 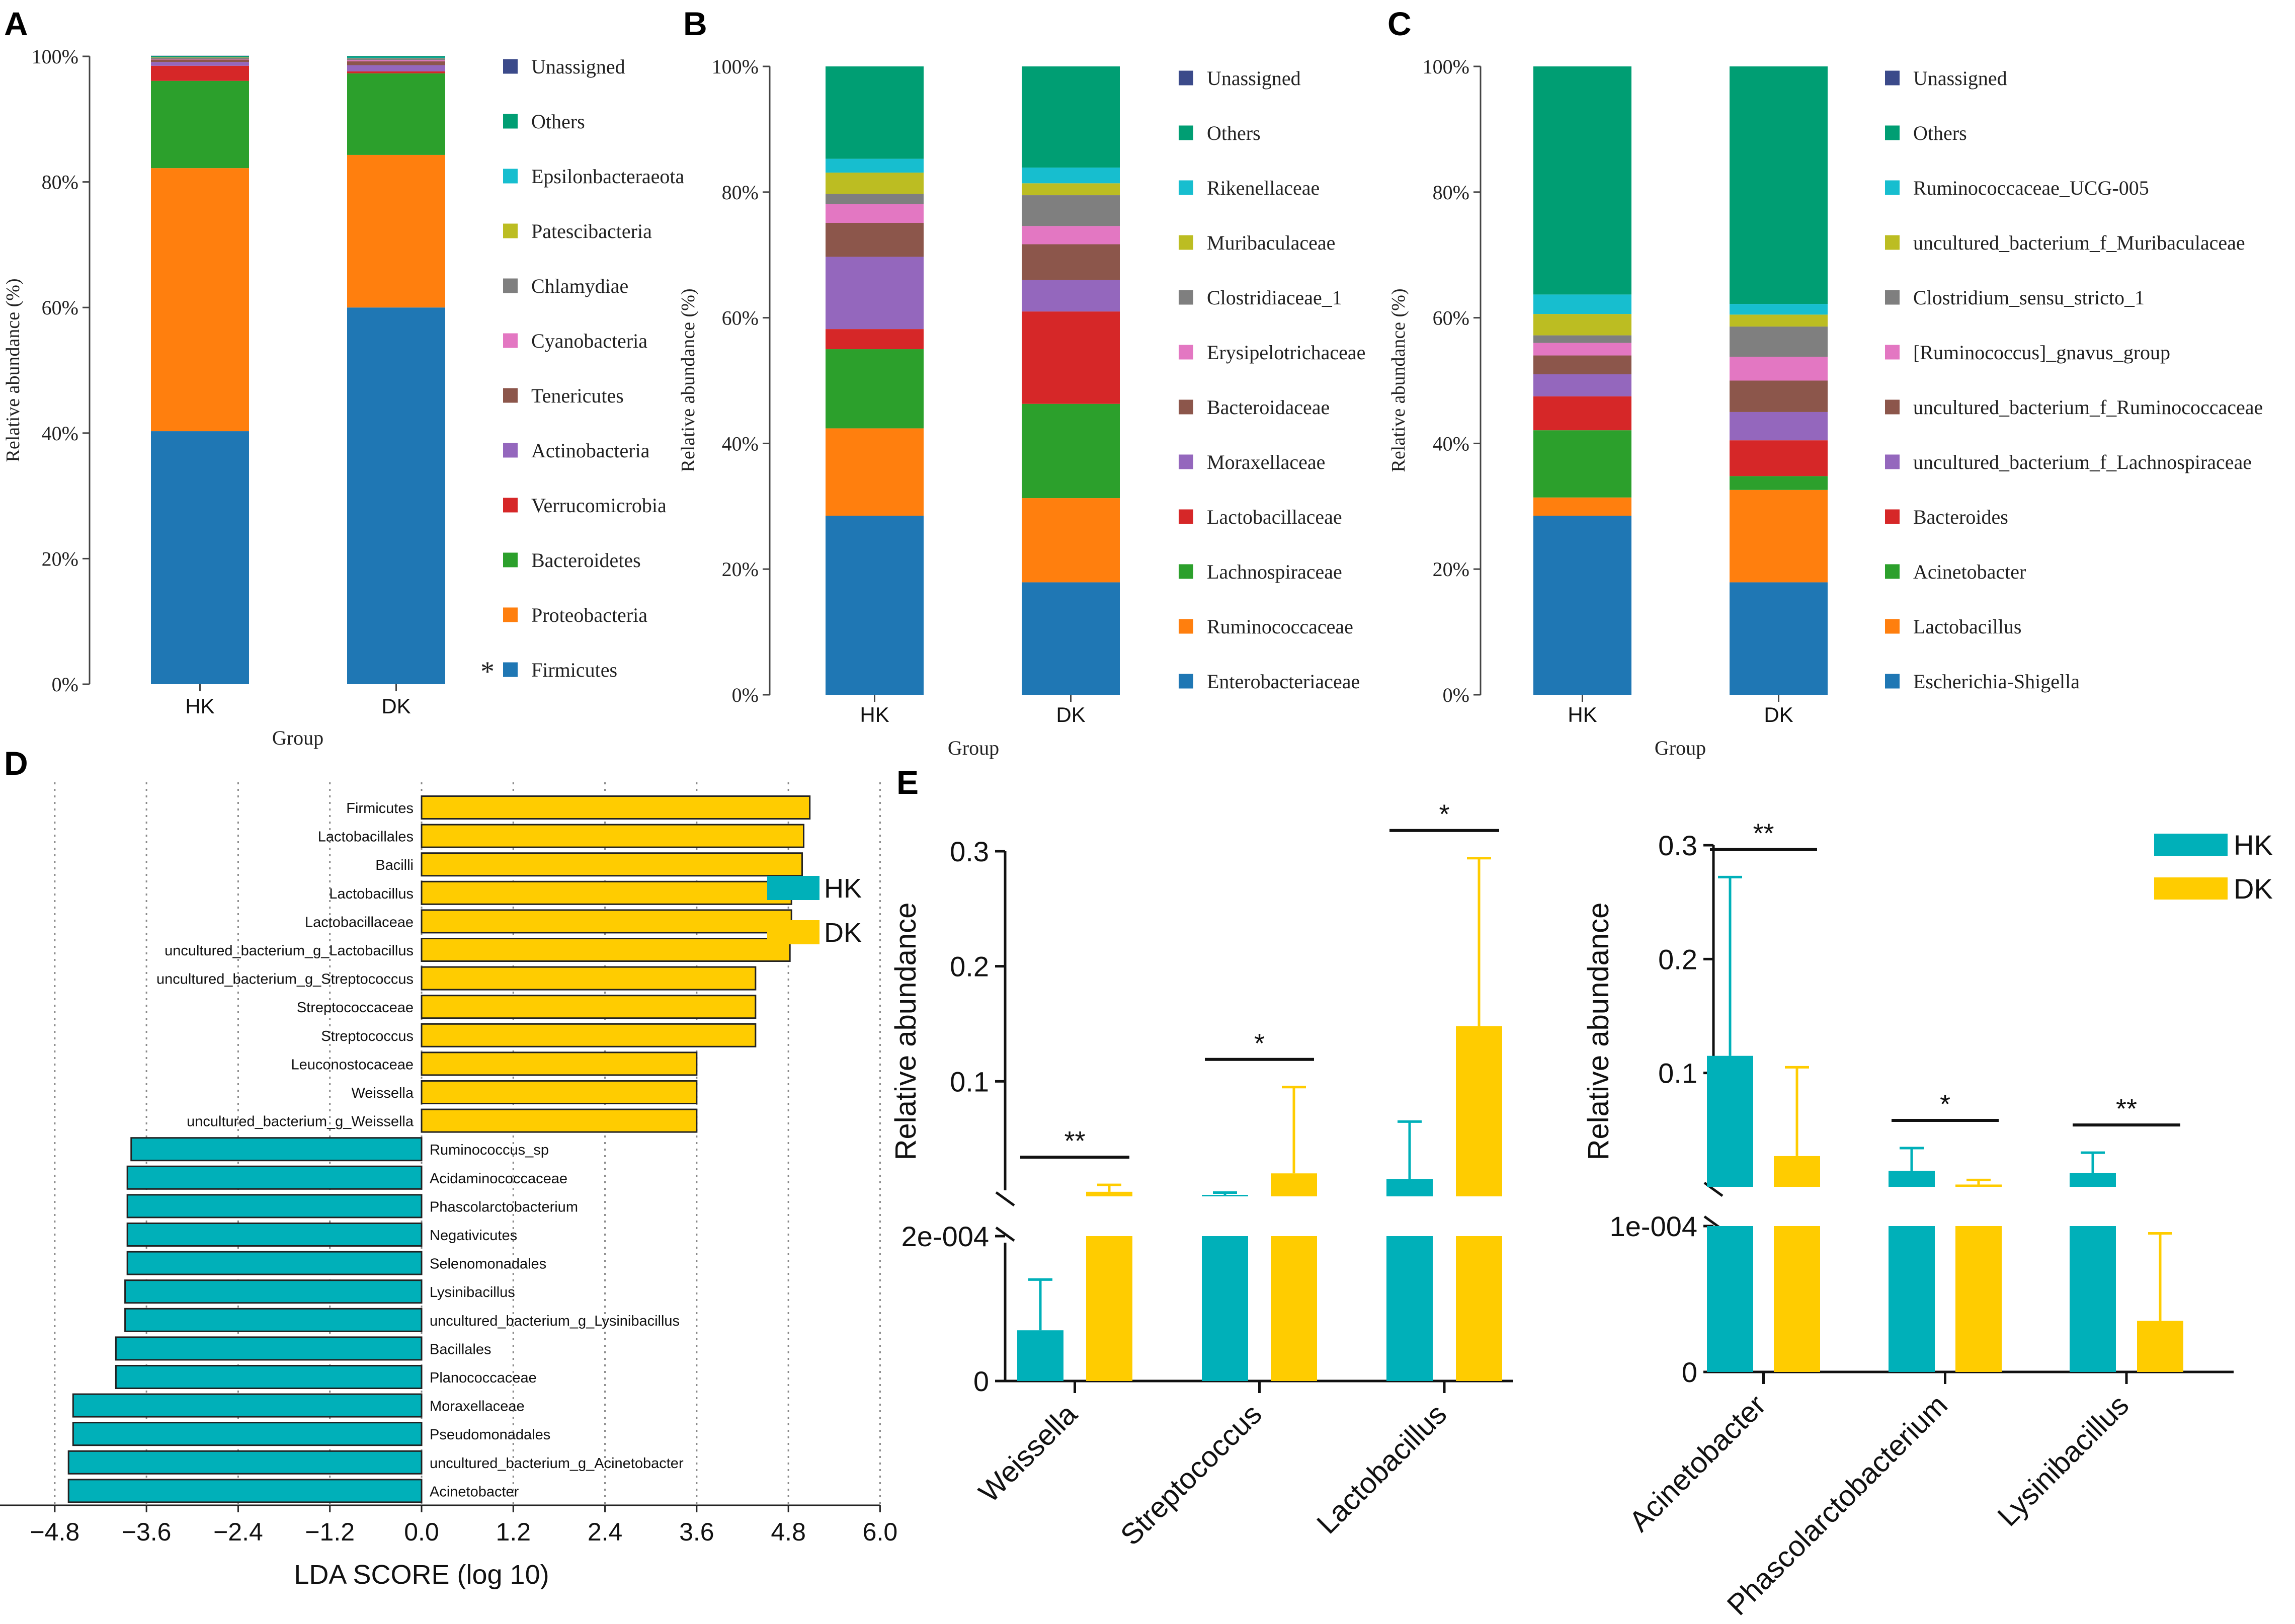 What do you see at coordinates (1074, 1141) in the screenshot?
I see `significance-marker-e-left: **` at bounding box center [1074, 1141].